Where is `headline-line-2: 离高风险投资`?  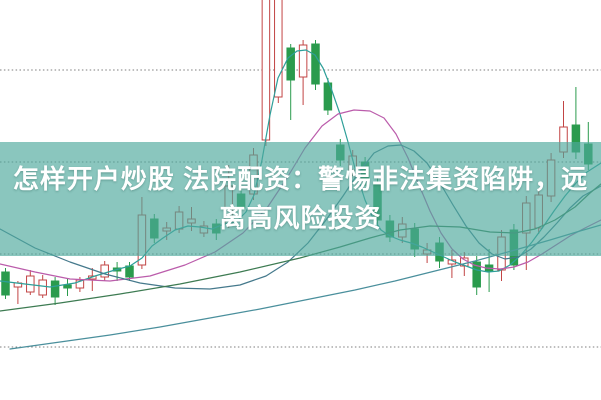 headline-line-2: 离高风险投资 is located at coordinates (300, 217).